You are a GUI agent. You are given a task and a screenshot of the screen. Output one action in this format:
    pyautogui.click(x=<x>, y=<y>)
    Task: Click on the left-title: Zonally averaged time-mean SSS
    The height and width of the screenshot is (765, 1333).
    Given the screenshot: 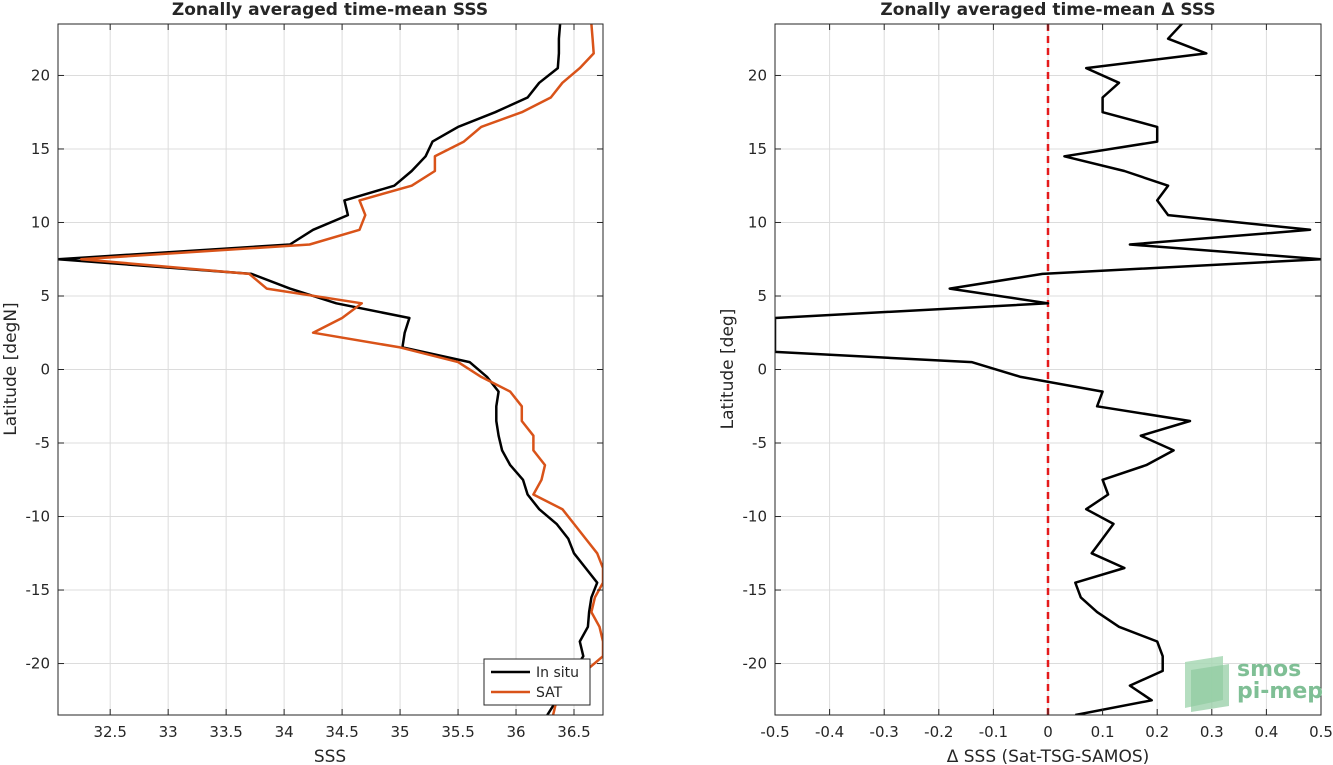 What is the action you would take?
    pyautogui.click(x=330, y=10)
    